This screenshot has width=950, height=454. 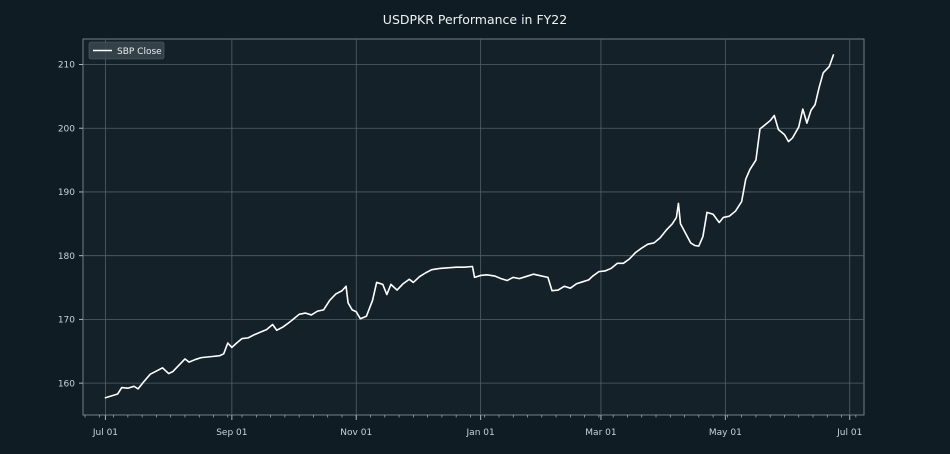 What do you see at coordinates (66, 384) in the screenshot?
I see `y-tick-label: 160` at bounding box center [66, 384].